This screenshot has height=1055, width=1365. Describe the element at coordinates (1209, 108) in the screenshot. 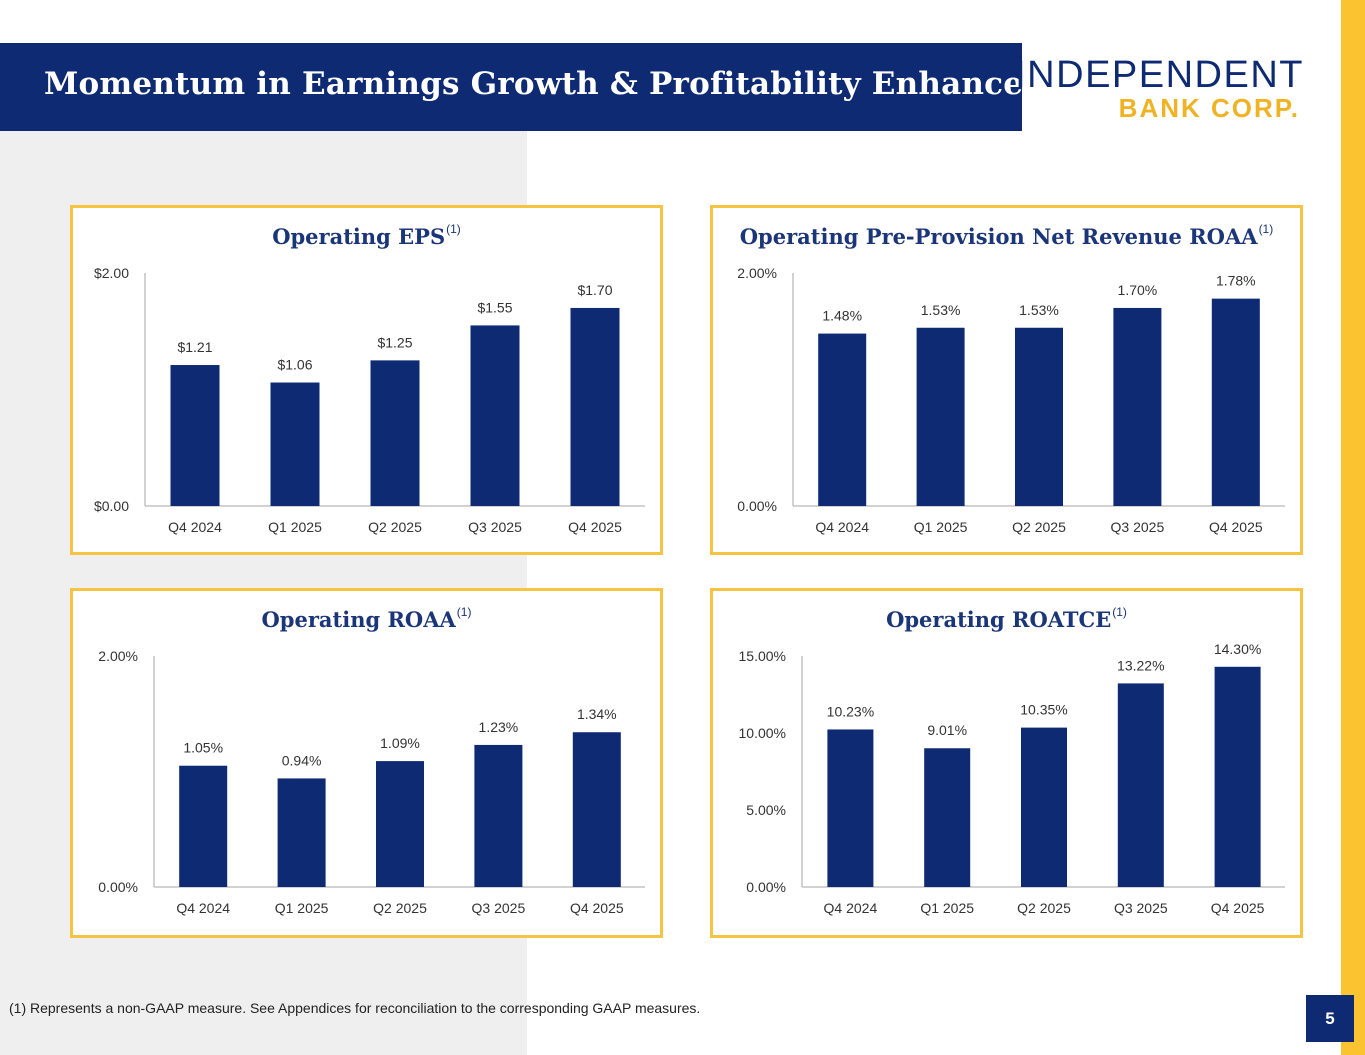

I see `logo-subtitle: BANK CORP.` at that location.